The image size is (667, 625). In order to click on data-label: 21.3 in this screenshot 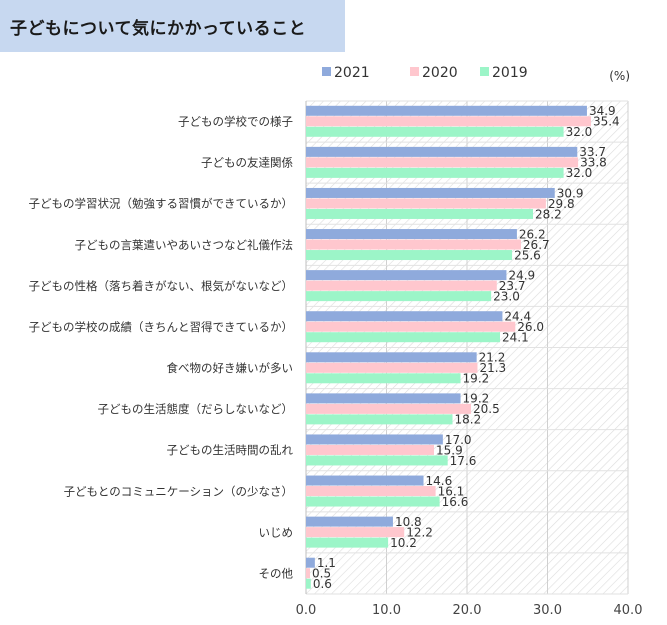, I will do `click(492, 368)`.